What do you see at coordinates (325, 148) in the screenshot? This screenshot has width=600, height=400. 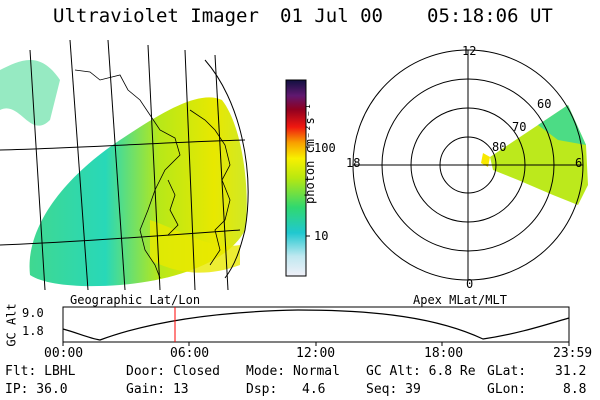 I see `colorbar-tick-100: 100` at bounding box center [325, 148].